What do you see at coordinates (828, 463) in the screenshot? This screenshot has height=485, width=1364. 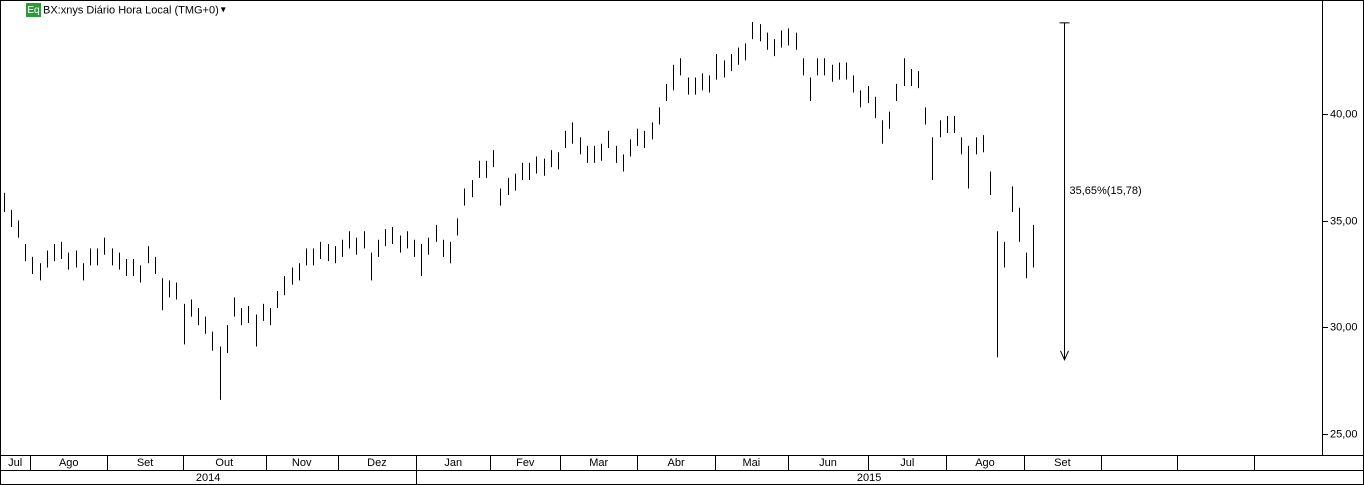 I see `x-month-label: Jun` at bounding box center [828, 463].